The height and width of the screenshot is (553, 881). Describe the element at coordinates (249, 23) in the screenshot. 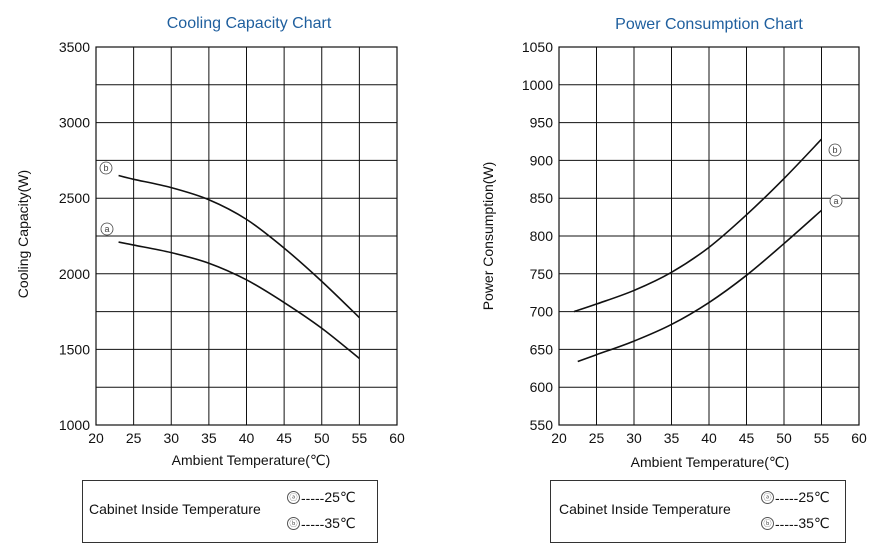

I see `chart-title: Cooling Capacity Chart` at that location.